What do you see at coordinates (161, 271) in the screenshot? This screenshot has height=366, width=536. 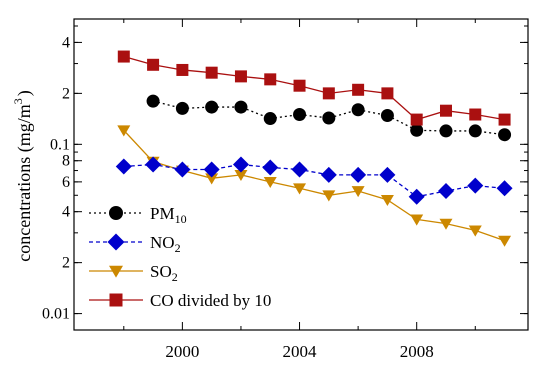 I see `legend-label-main: SO` at bounding box center [161, 271].